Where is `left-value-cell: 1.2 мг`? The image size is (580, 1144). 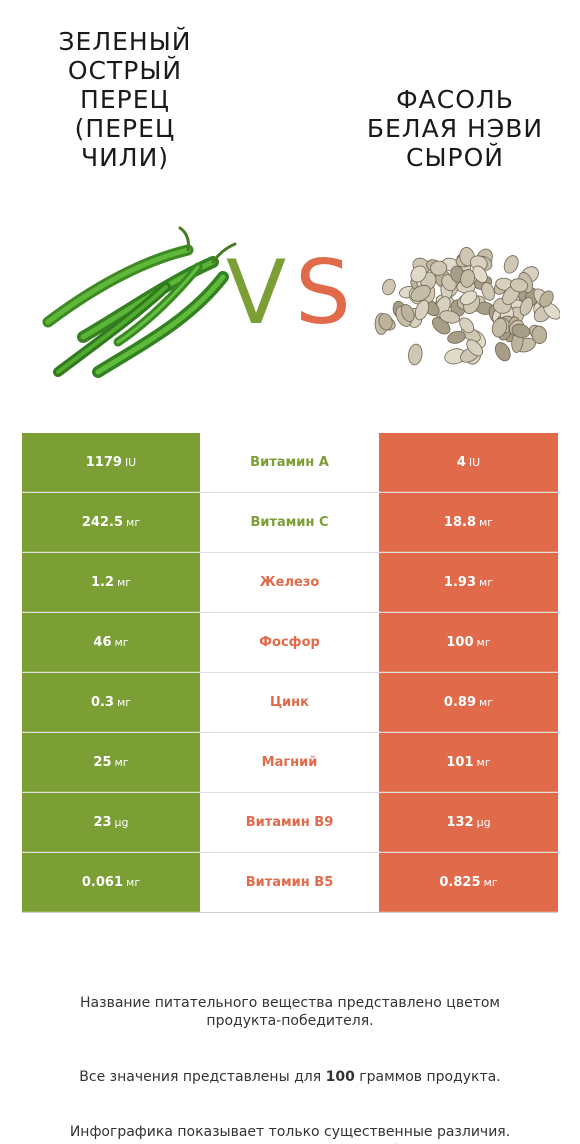
left-value-cell: 1.2 мг is located at coordinates (111, 582).